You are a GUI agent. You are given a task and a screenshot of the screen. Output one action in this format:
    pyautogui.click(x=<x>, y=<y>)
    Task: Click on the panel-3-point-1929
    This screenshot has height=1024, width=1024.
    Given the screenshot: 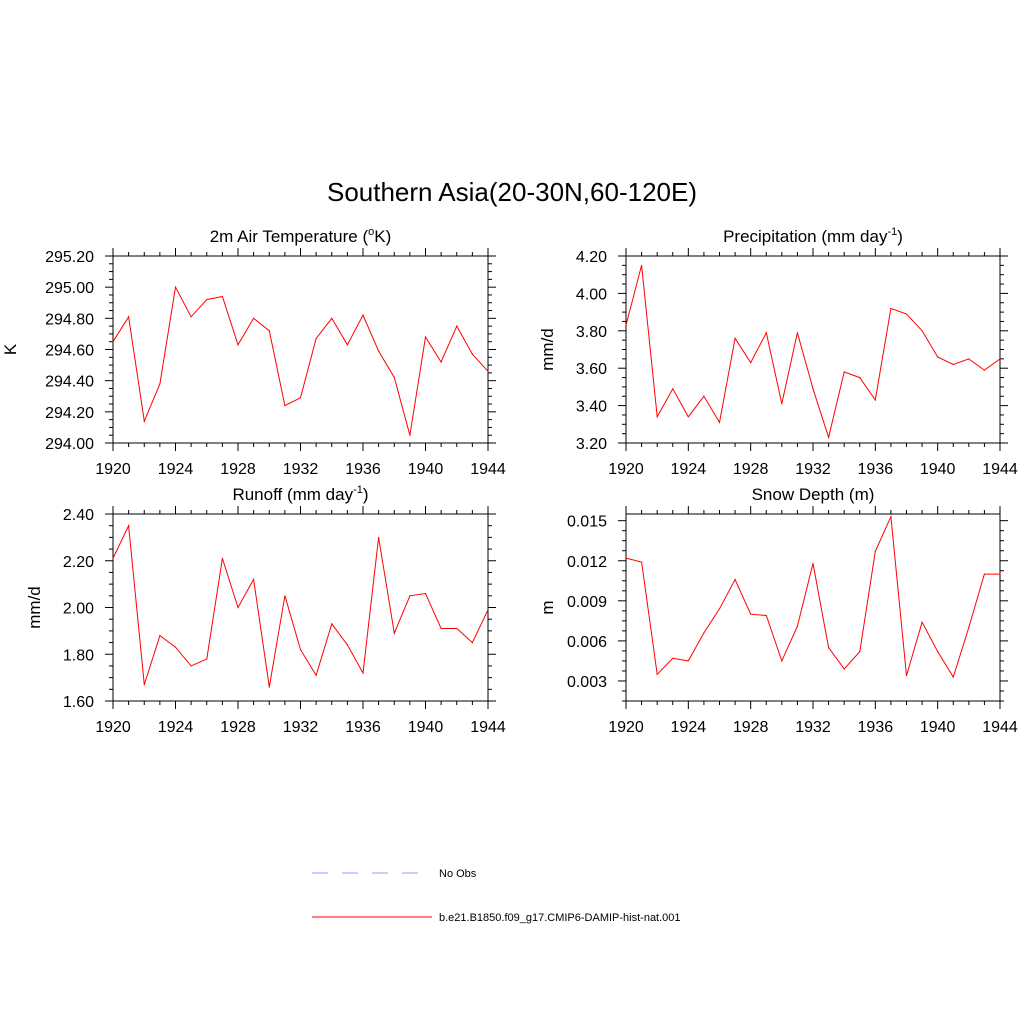 What is the action you would take?
    pyautogui.click(x=254, y=579)
    